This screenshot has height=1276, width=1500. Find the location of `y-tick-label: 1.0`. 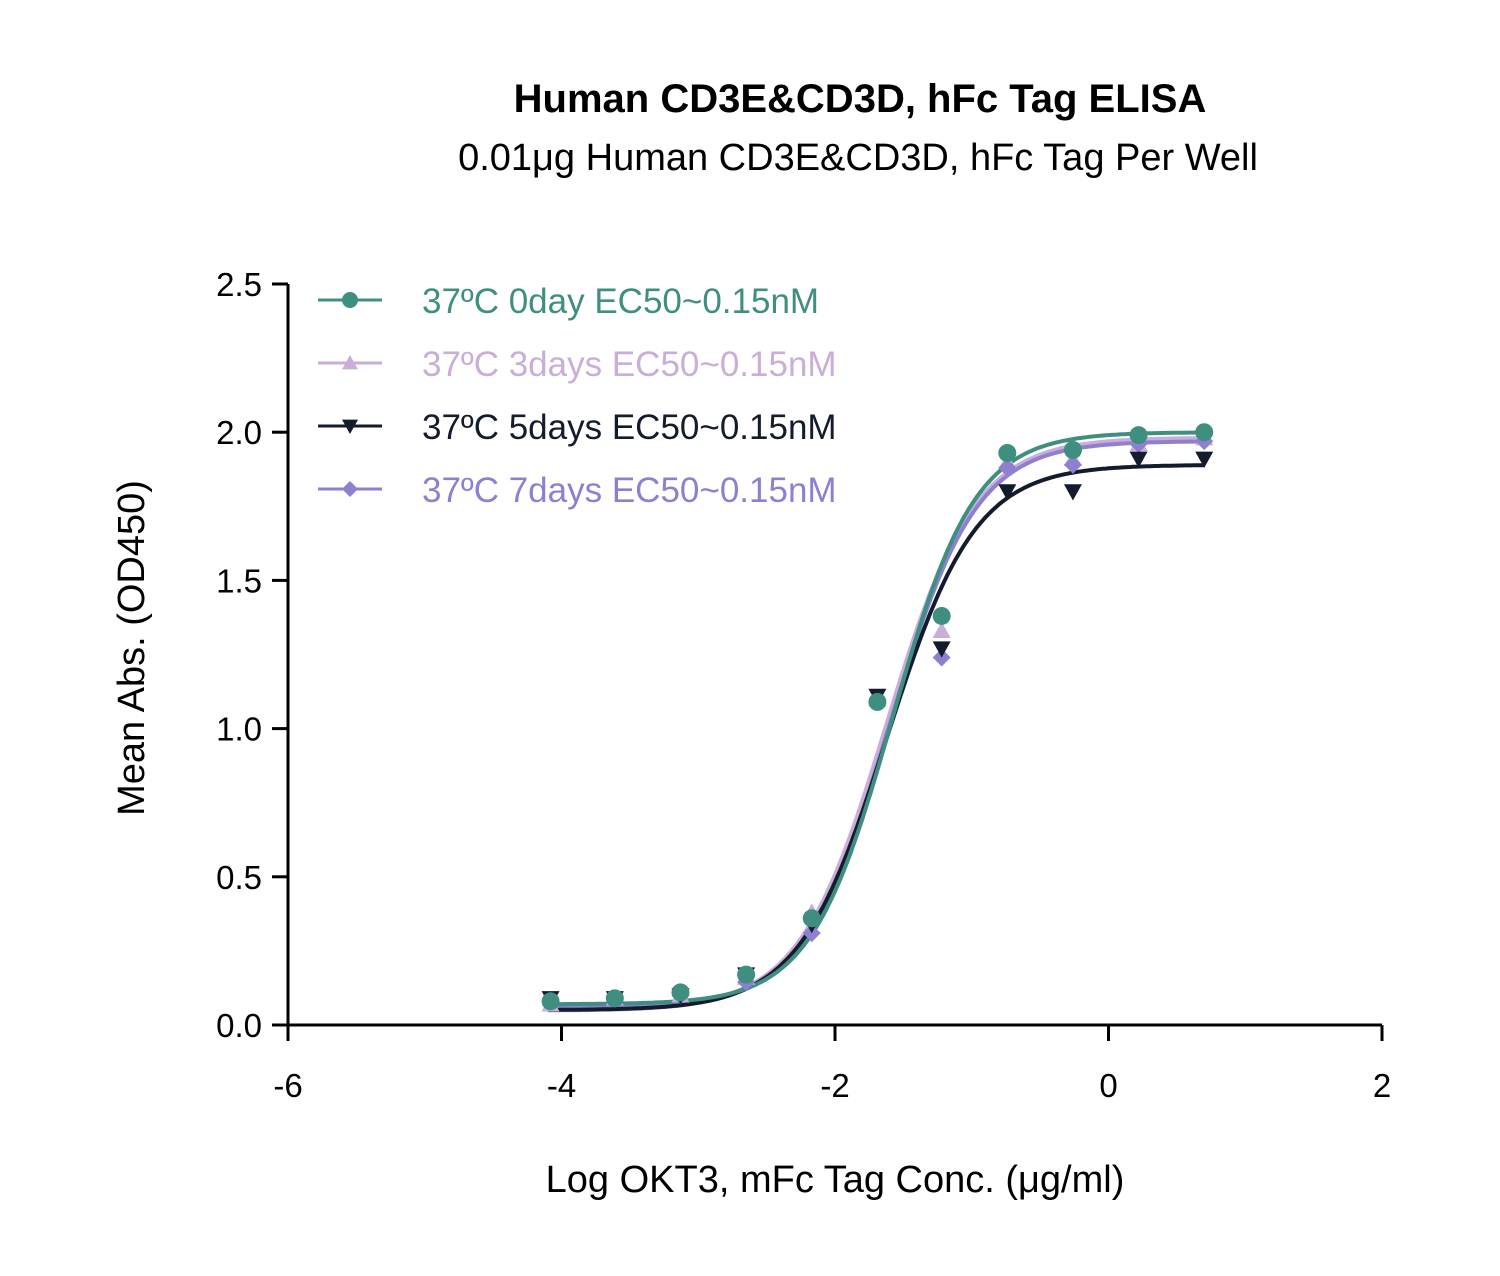

y-tick-label: 1.0 is located at coordinates (239, 729).